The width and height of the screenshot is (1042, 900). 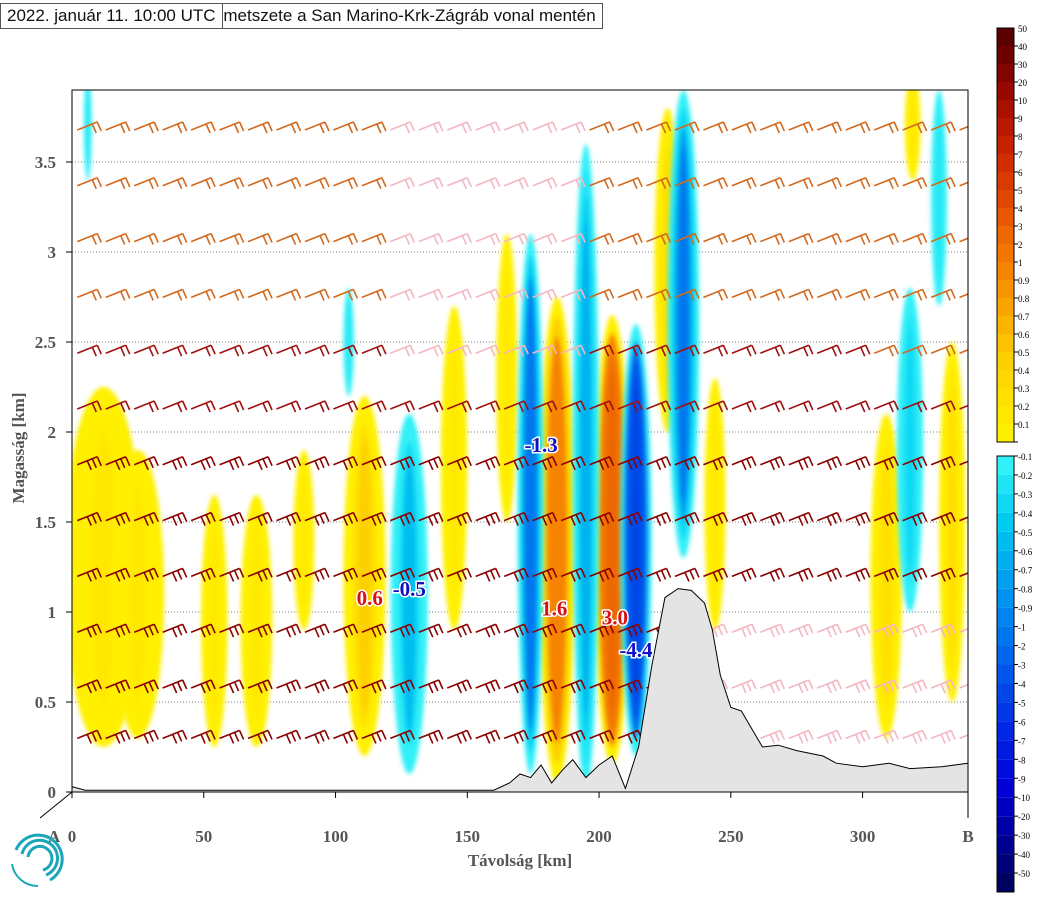 I want to click on colorbar-label: -0.2, so click(x=1025, y=476).